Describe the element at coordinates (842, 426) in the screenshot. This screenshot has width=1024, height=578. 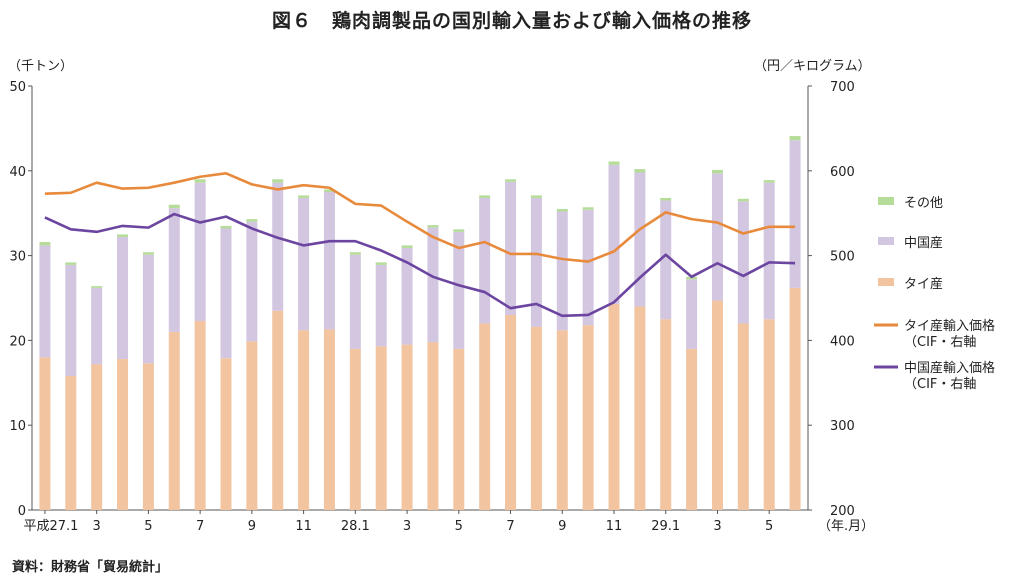
I see `right-tick-label: 300` at that location.